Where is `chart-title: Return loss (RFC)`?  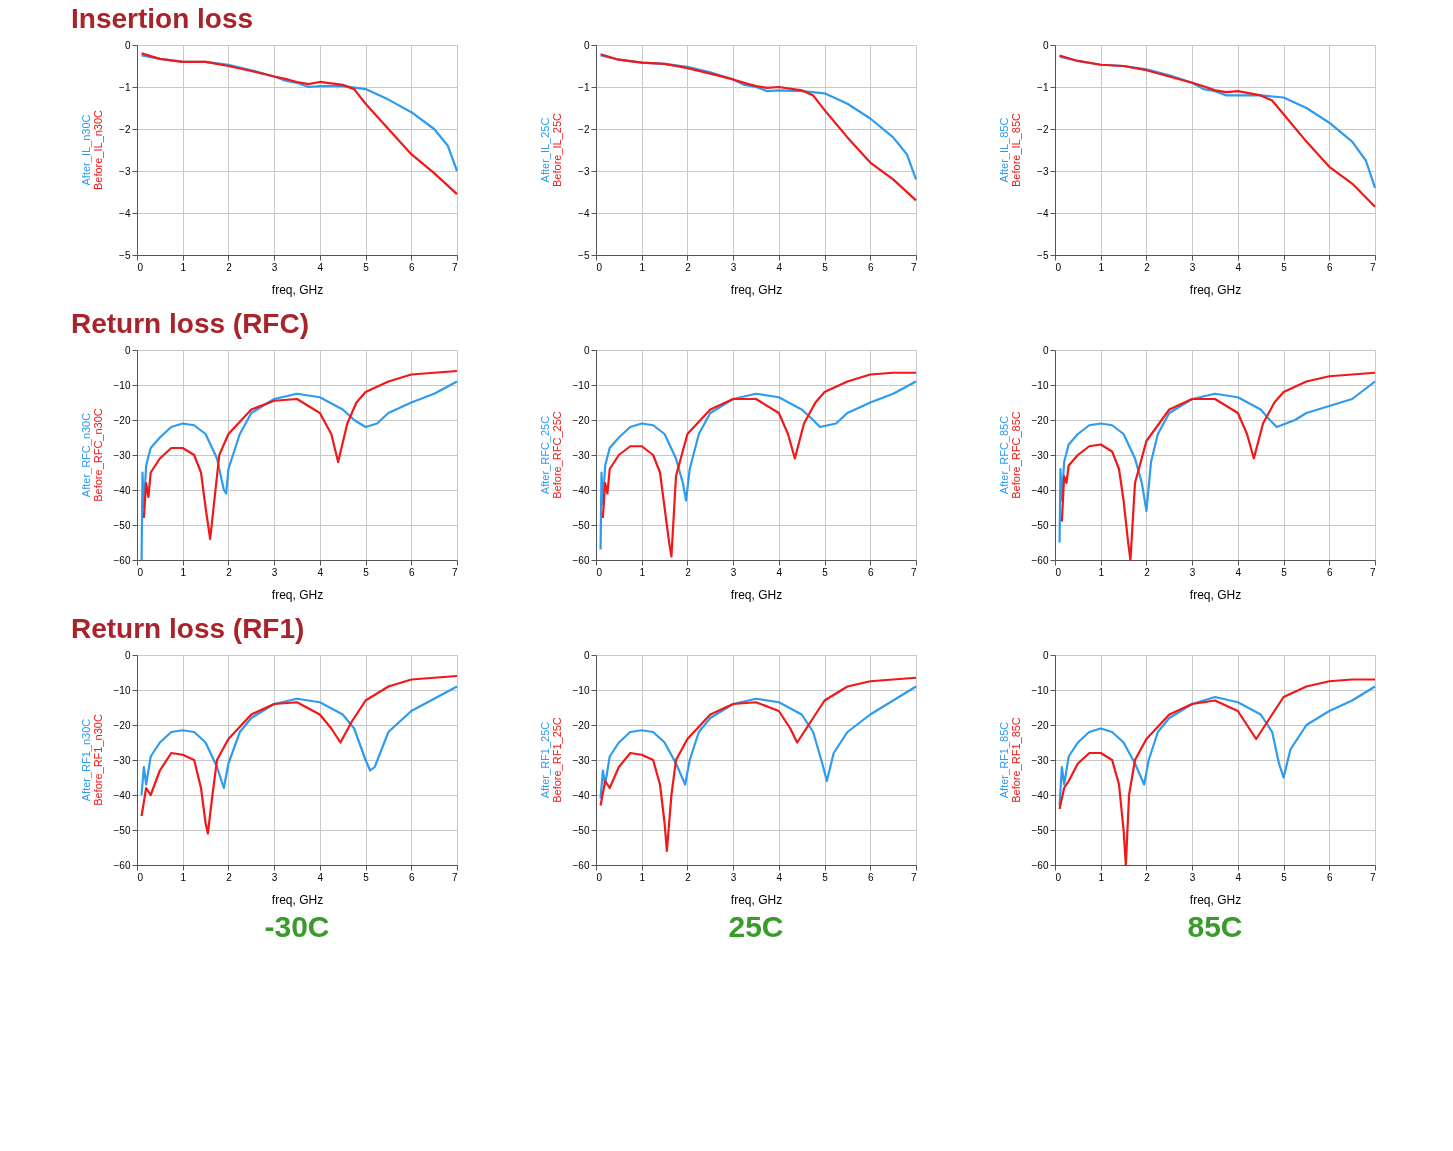 chart-title: Return loss (RFC) is located at coordinates (190, 323).